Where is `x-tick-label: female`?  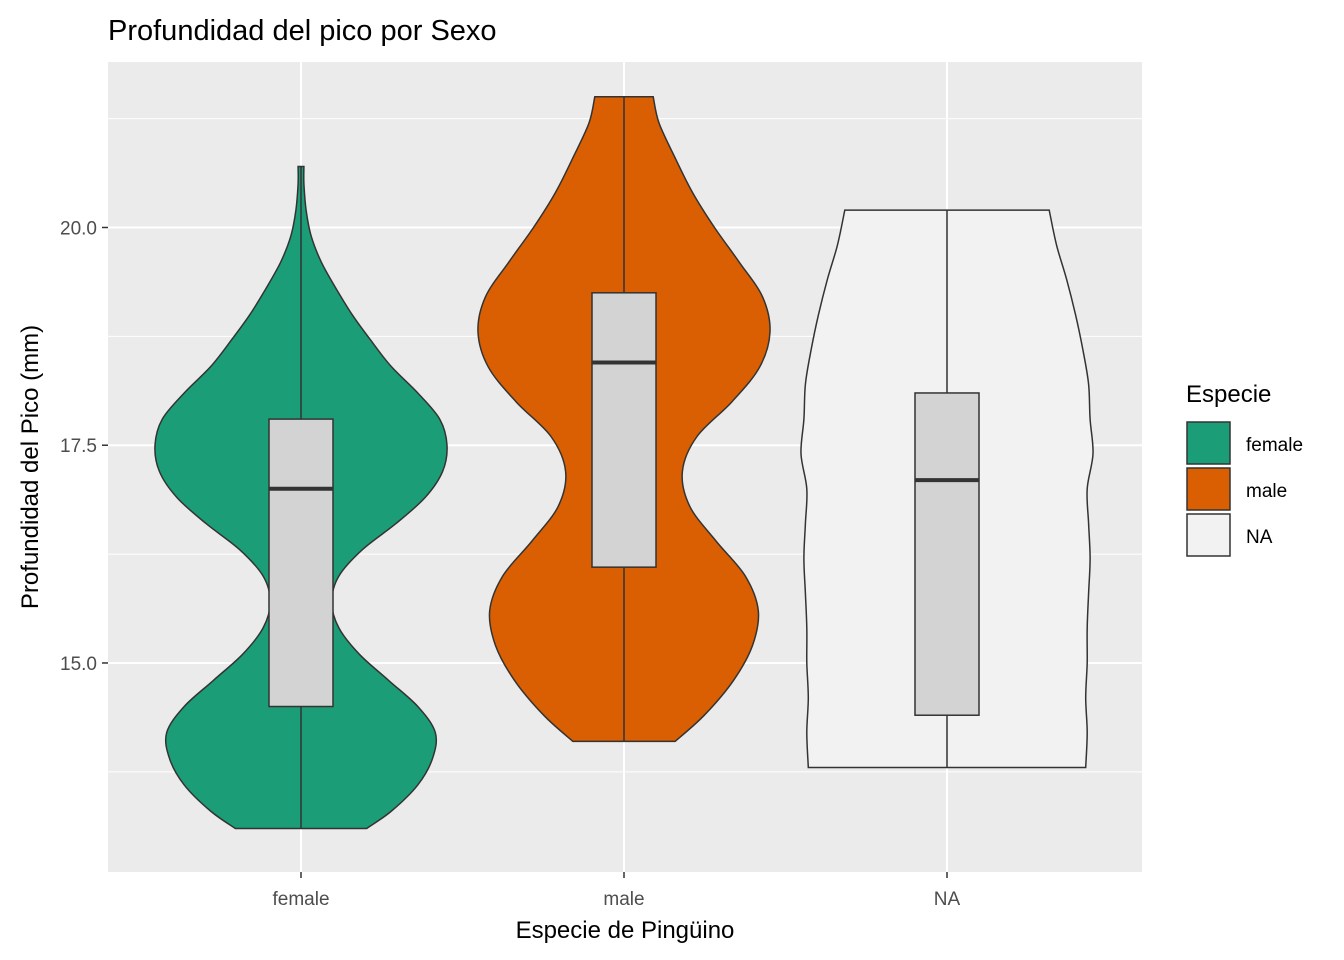 x-tick-label: female is located at coordinates (300, 899).